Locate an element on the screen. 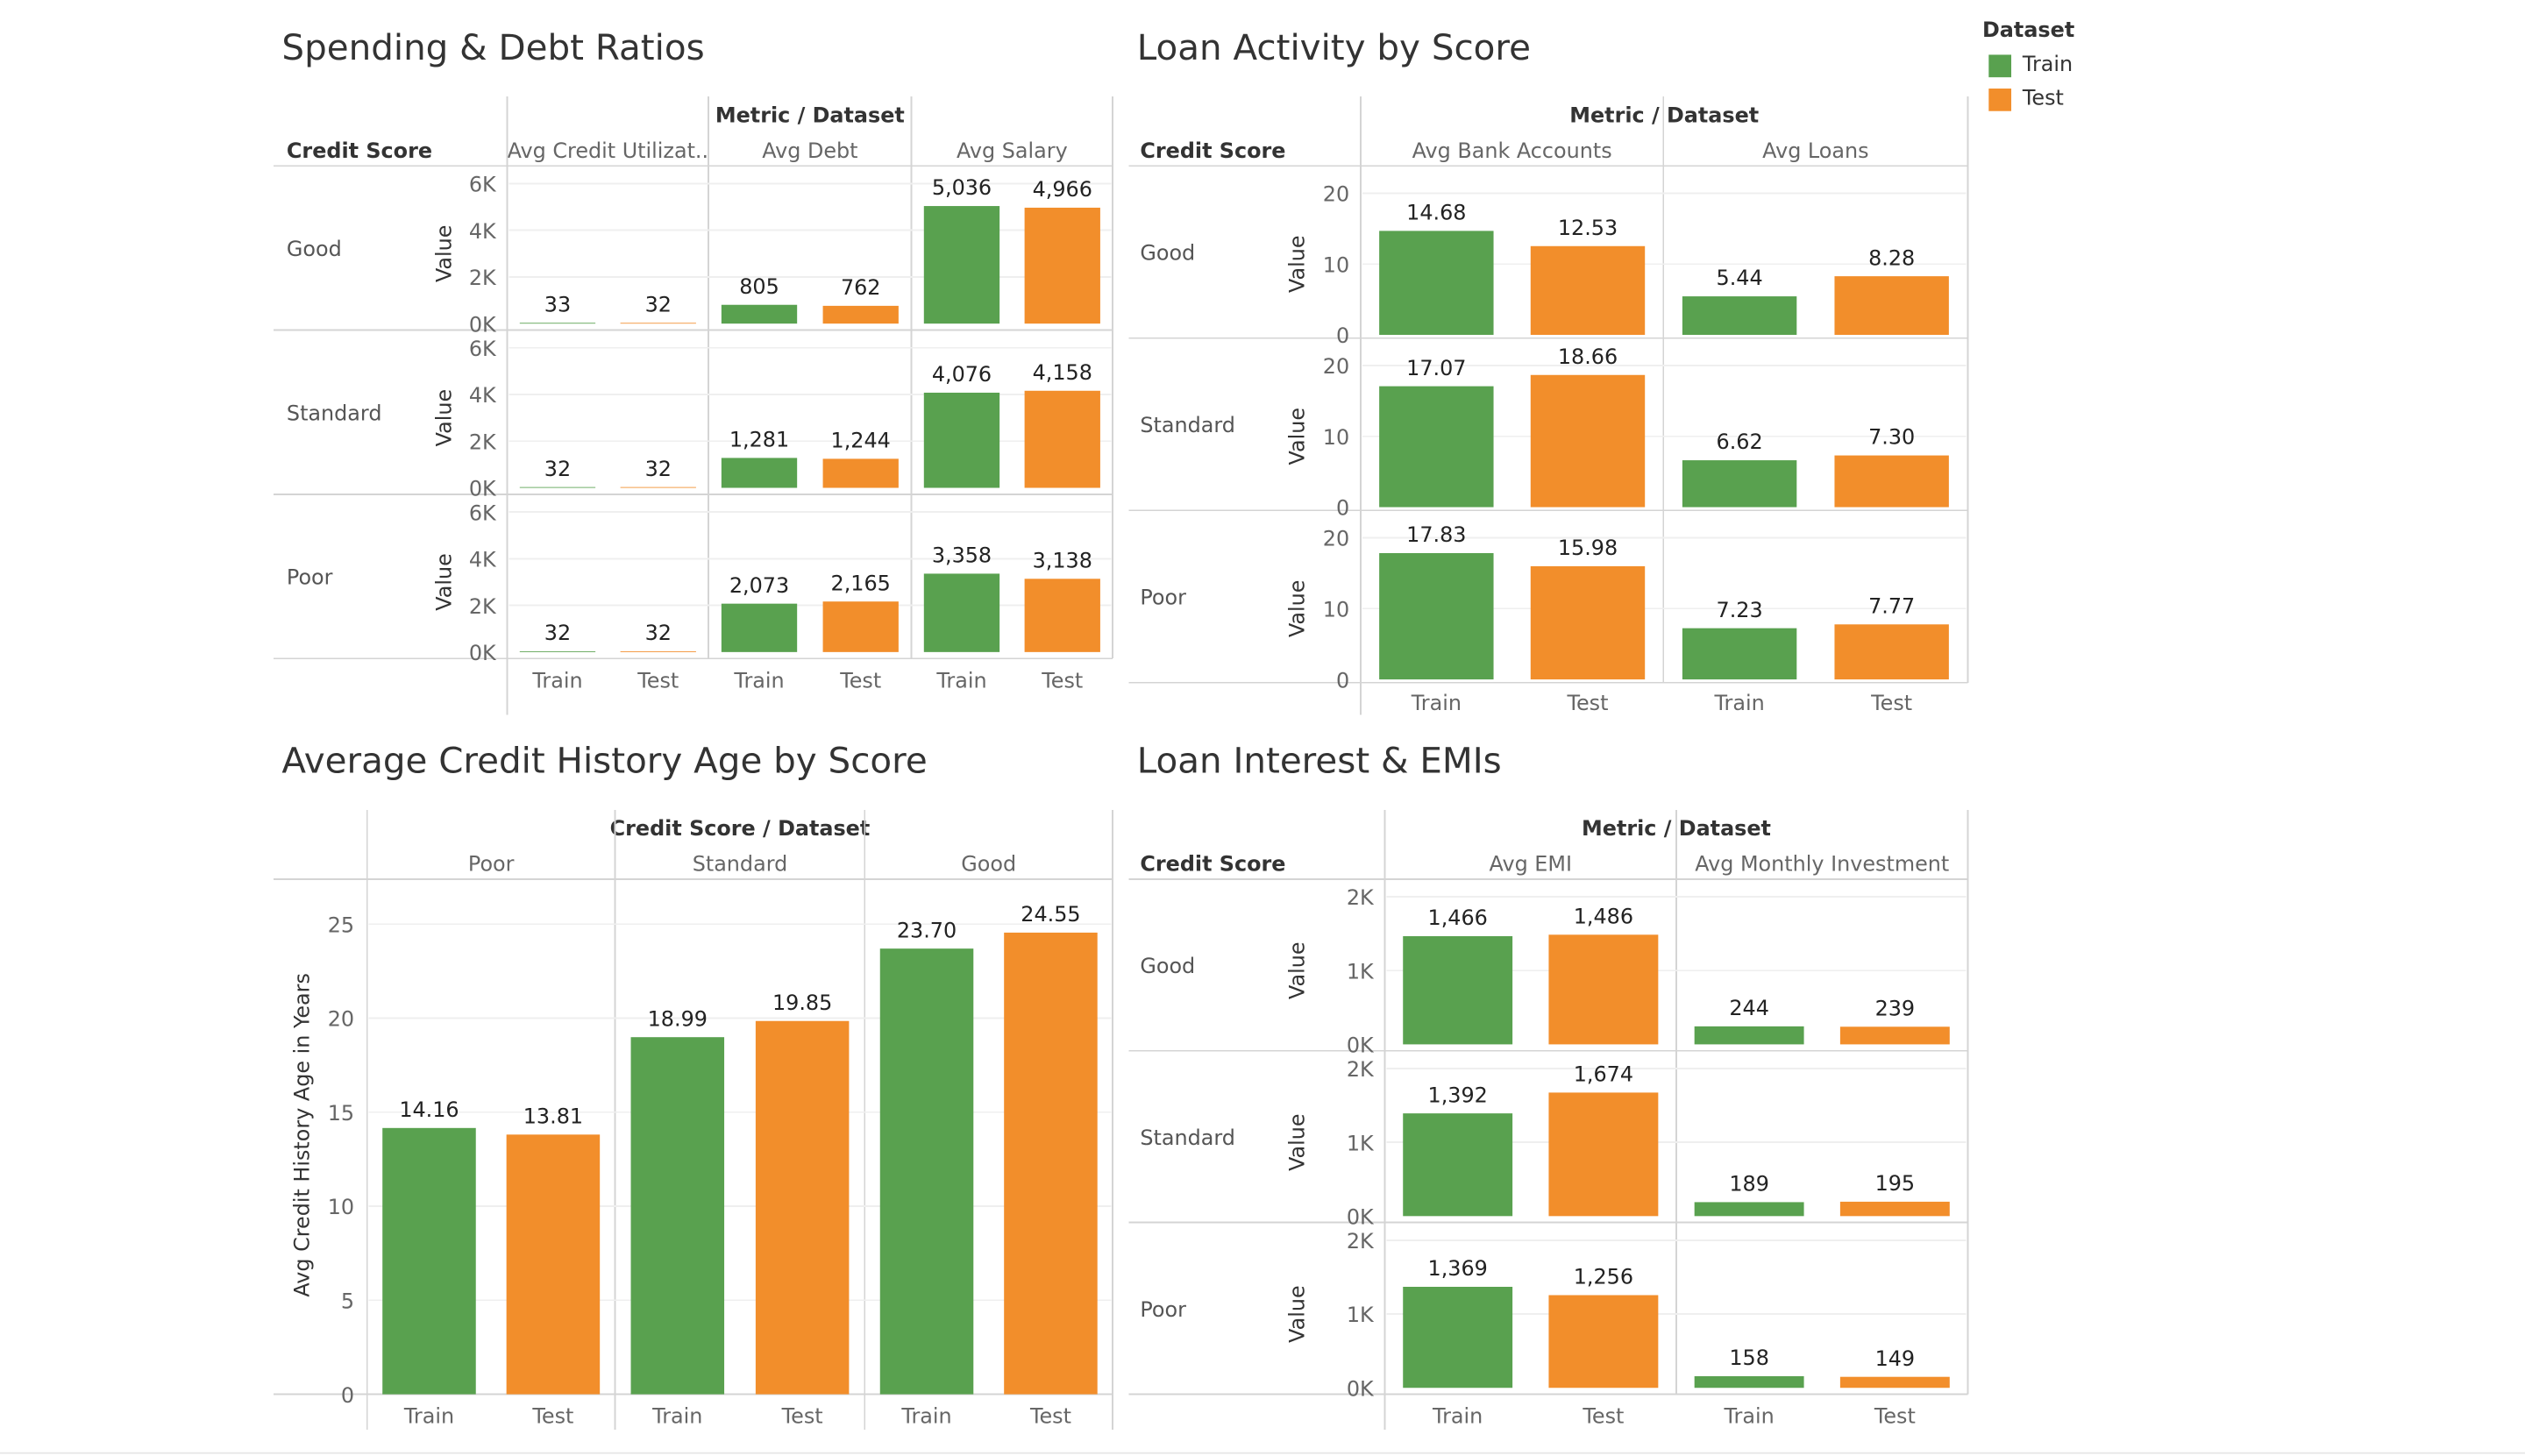  loan-bar-standard-avg-bank-accounts-test is located at coordinates (1588, 441).